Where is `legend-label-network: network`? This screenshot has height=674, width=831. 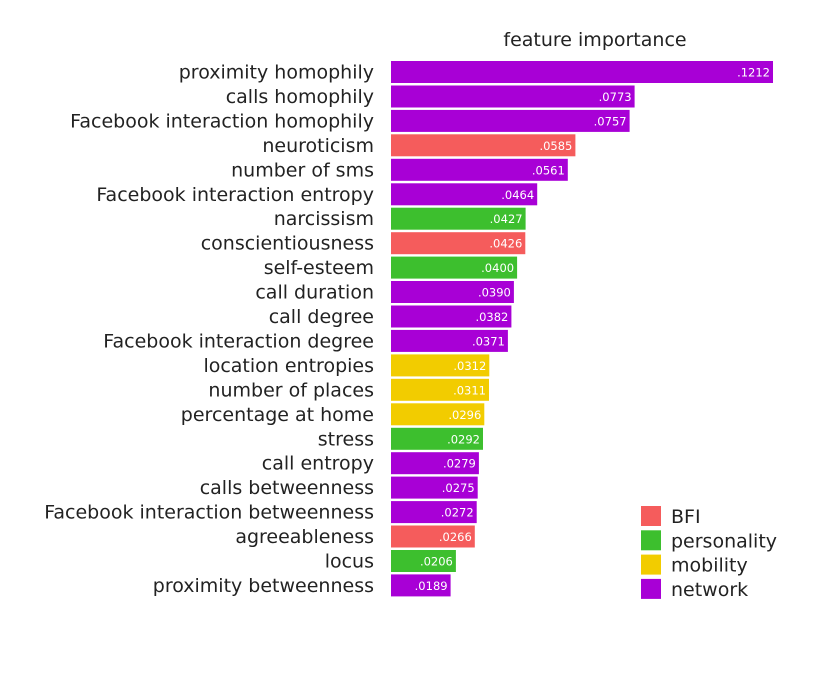
legend-label-network: network is located at coordinates (709, 590).